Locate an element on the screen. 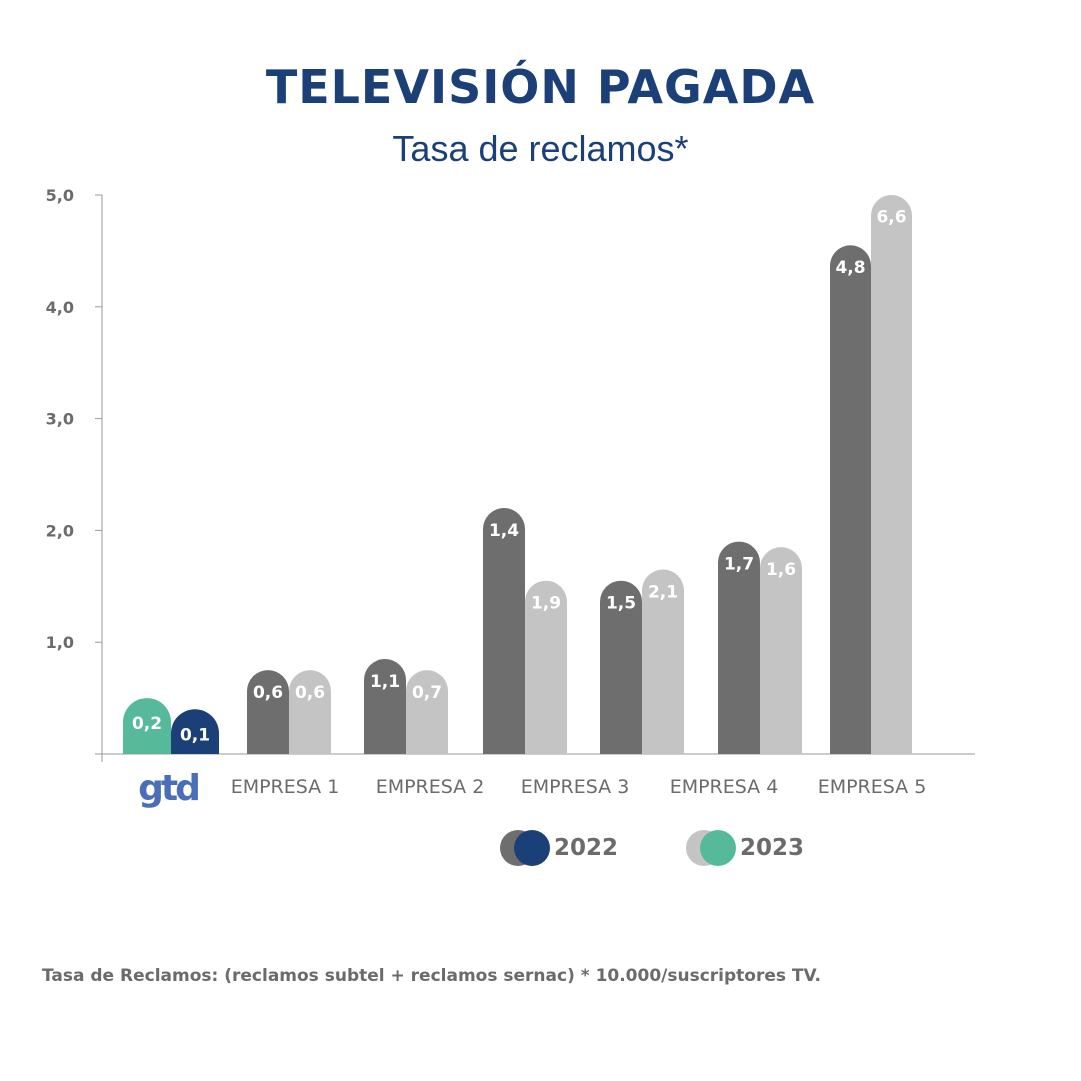  y-tick-label: 1,0 is located at coordinates (60, 642).